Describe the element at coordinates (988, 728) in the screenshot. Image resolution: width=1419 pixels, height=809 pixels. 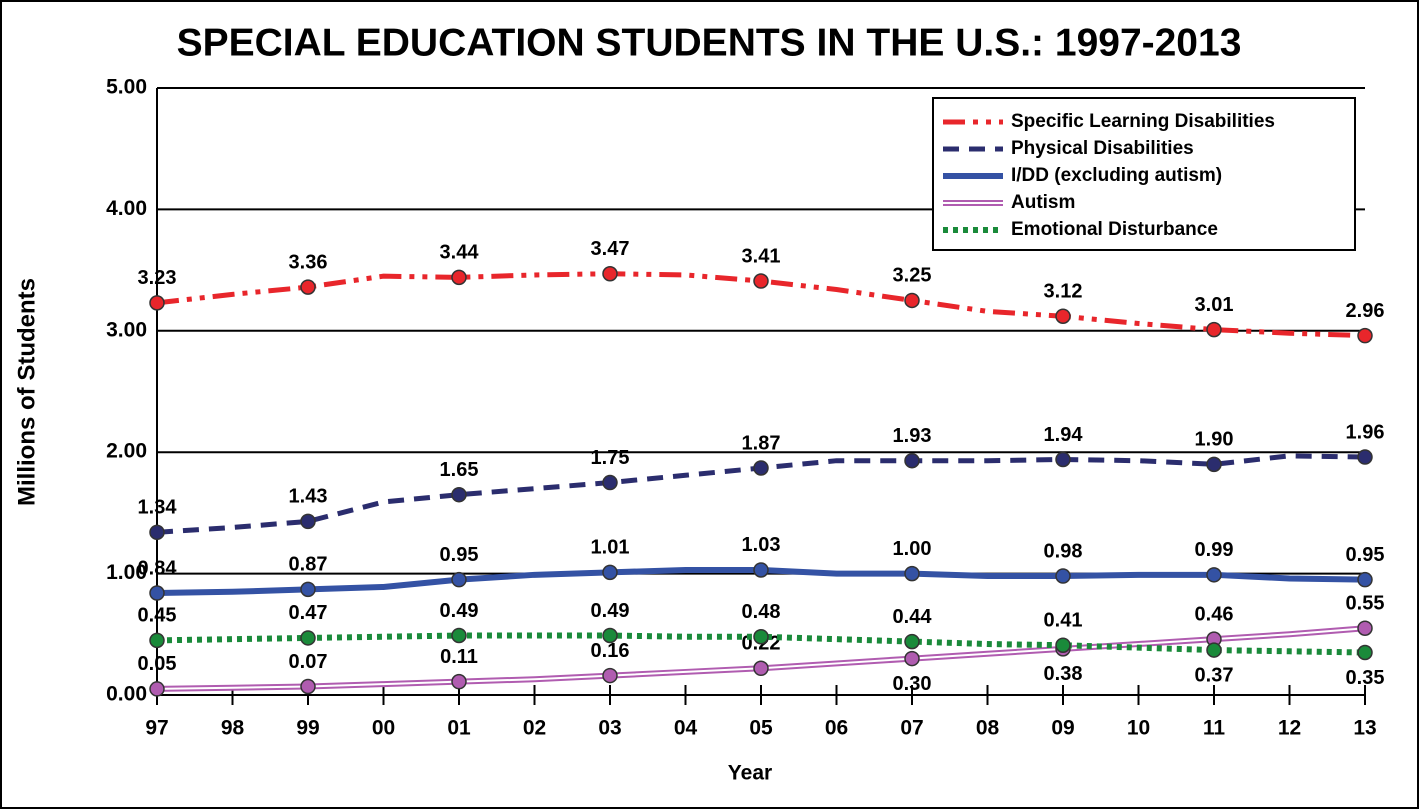
I see `x-tick-label: 08` at that location.